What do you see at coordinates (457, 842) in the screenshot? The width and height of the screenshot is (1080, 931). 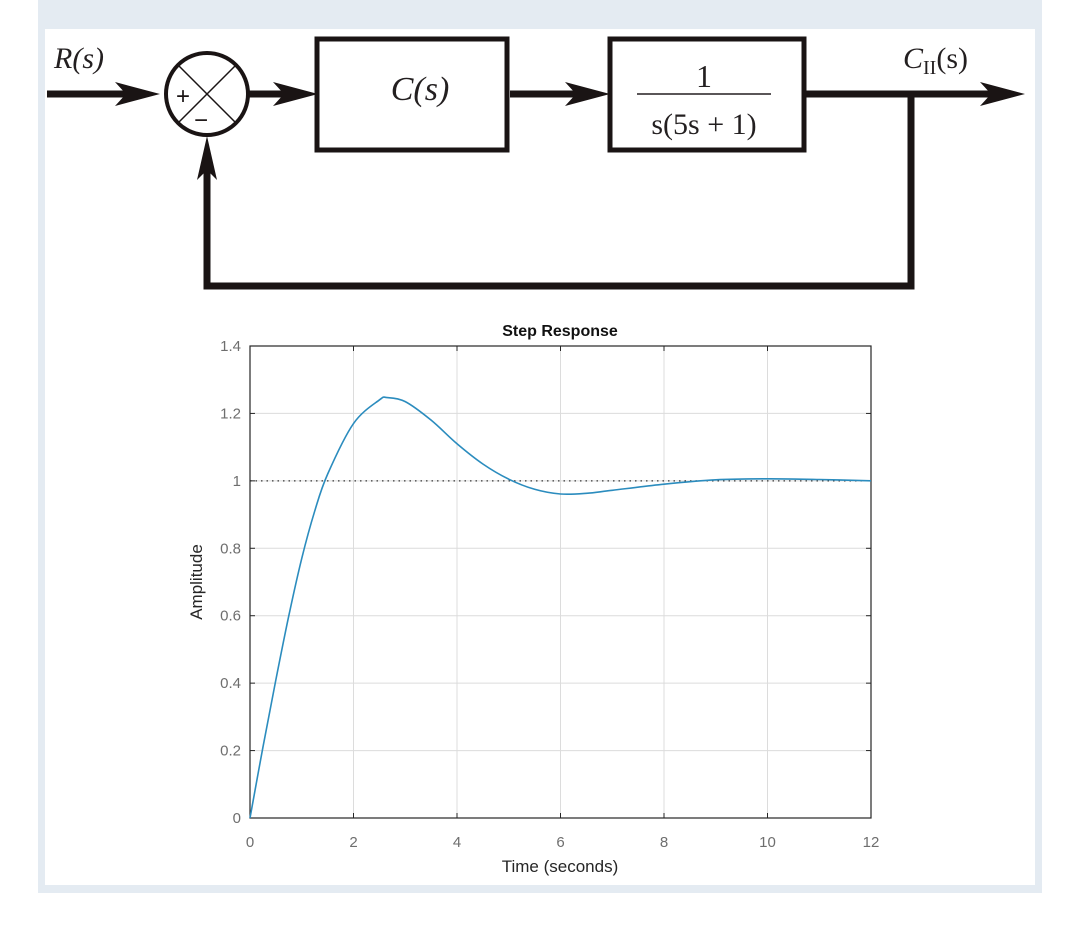 I see `x-tick-label: 4` at bounding box center [457, 842].